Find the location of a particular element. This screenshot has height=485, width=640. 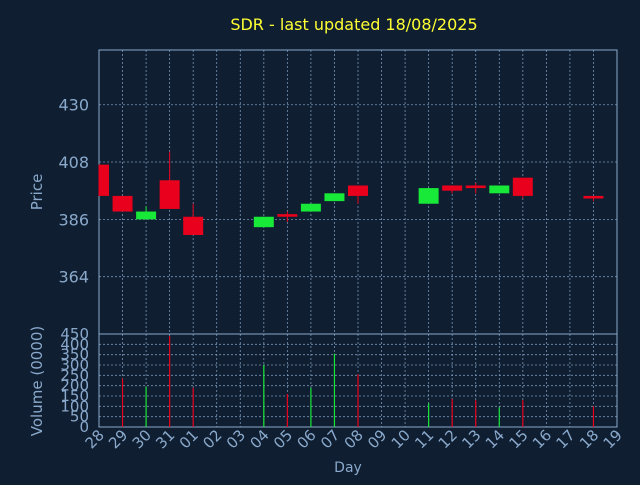

day-tick-label: 19 is located at coordinates (613, 439).